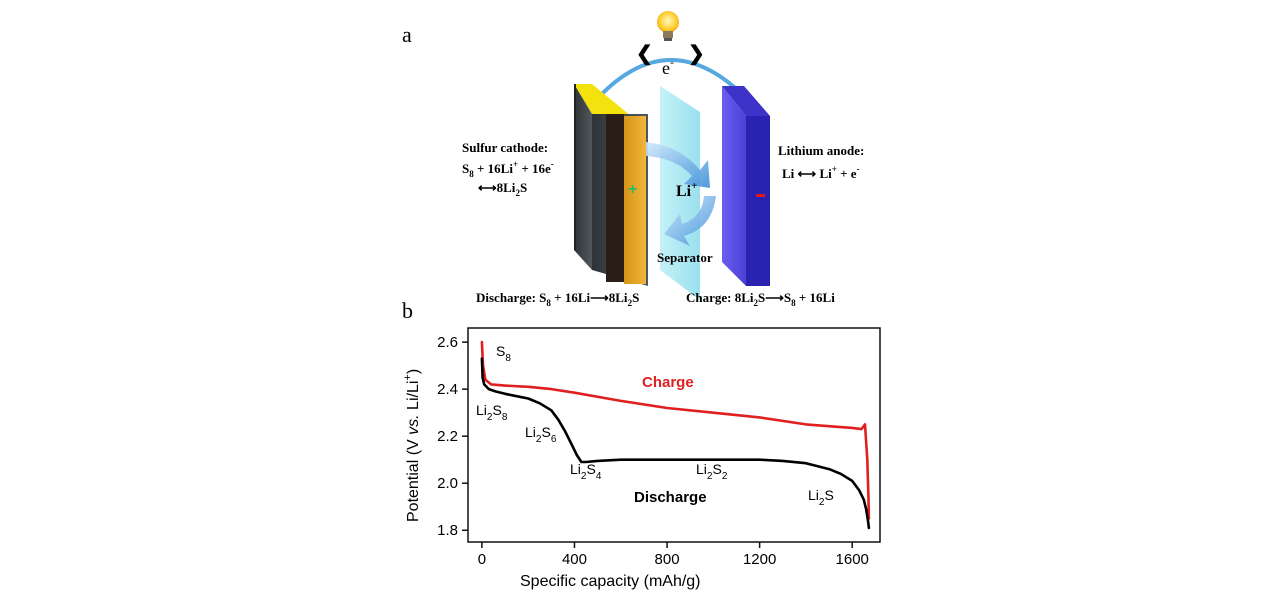  Describe the element at coordinates (686, 190) in the screenshot. I see `ion-label: Li+` at that location.